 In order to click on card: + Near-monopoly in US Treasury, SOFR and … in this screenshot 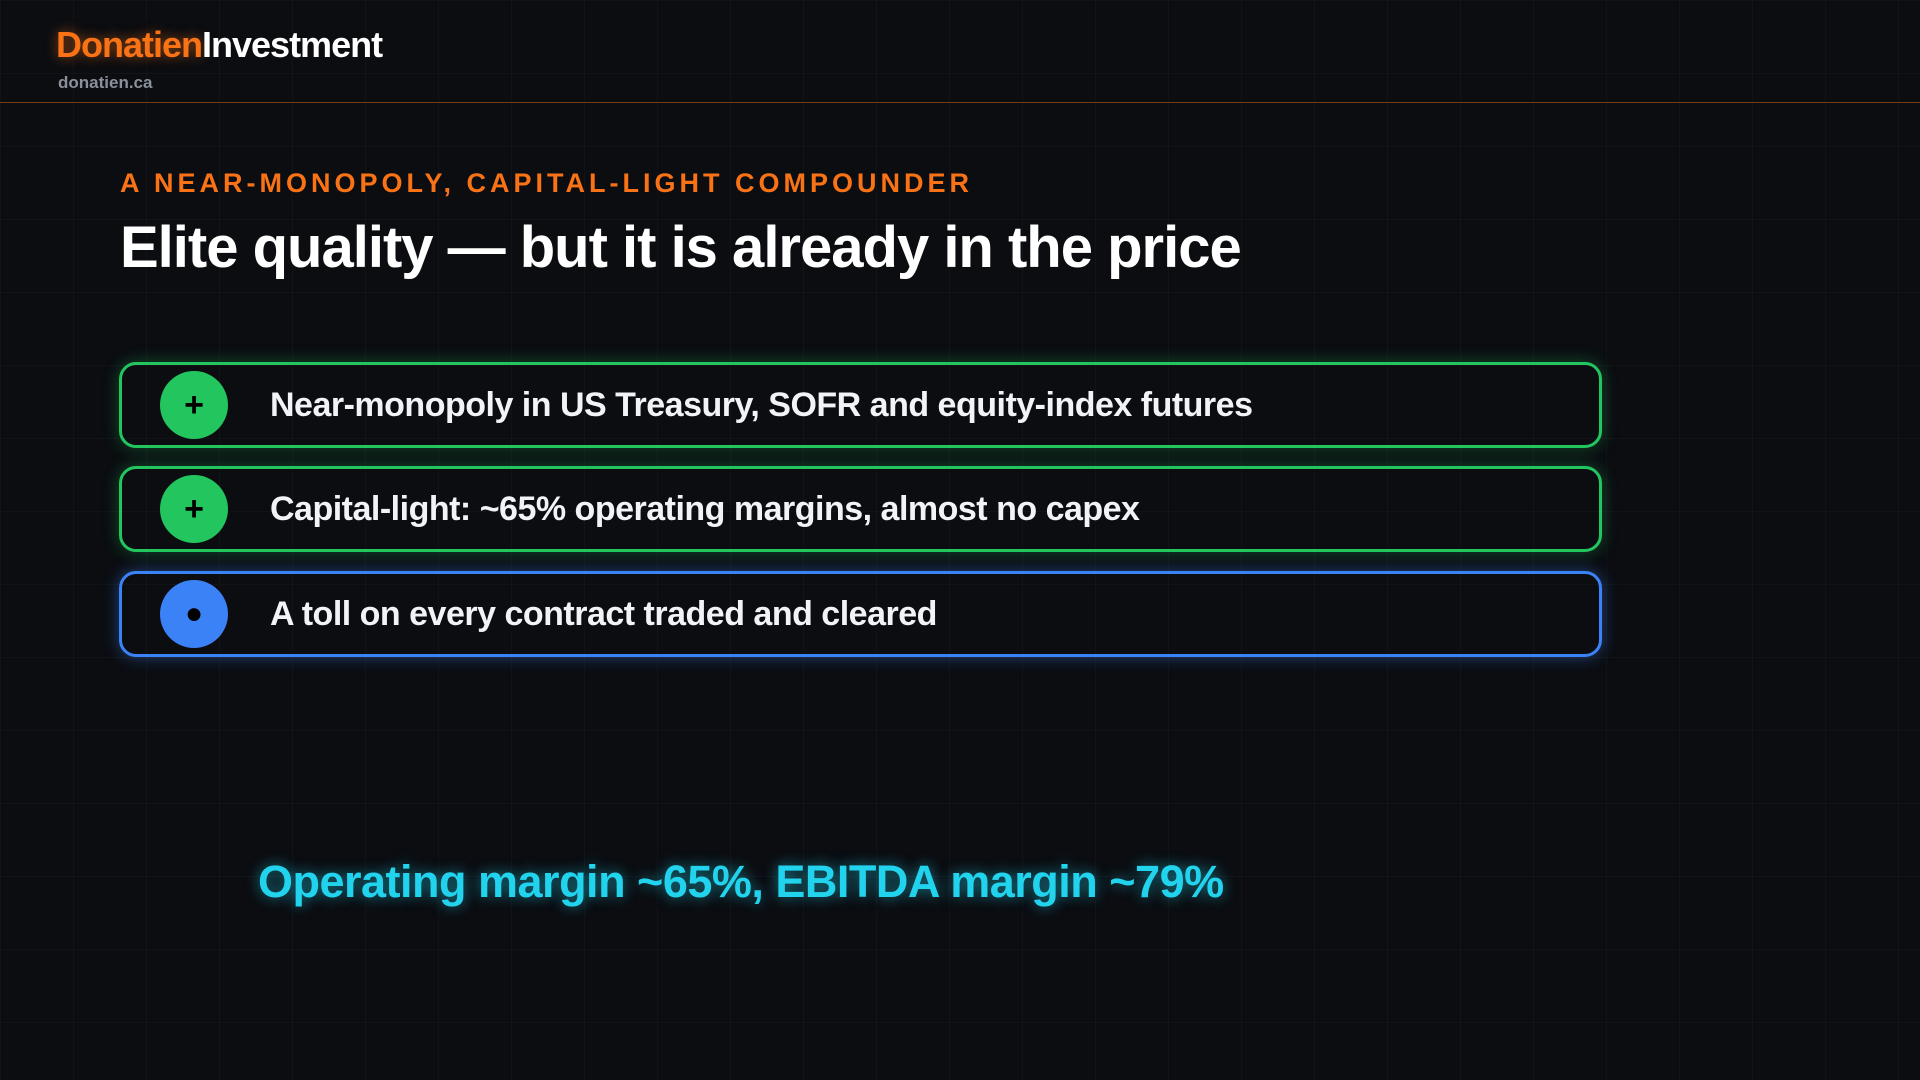, I will do `click(860, 405)`.